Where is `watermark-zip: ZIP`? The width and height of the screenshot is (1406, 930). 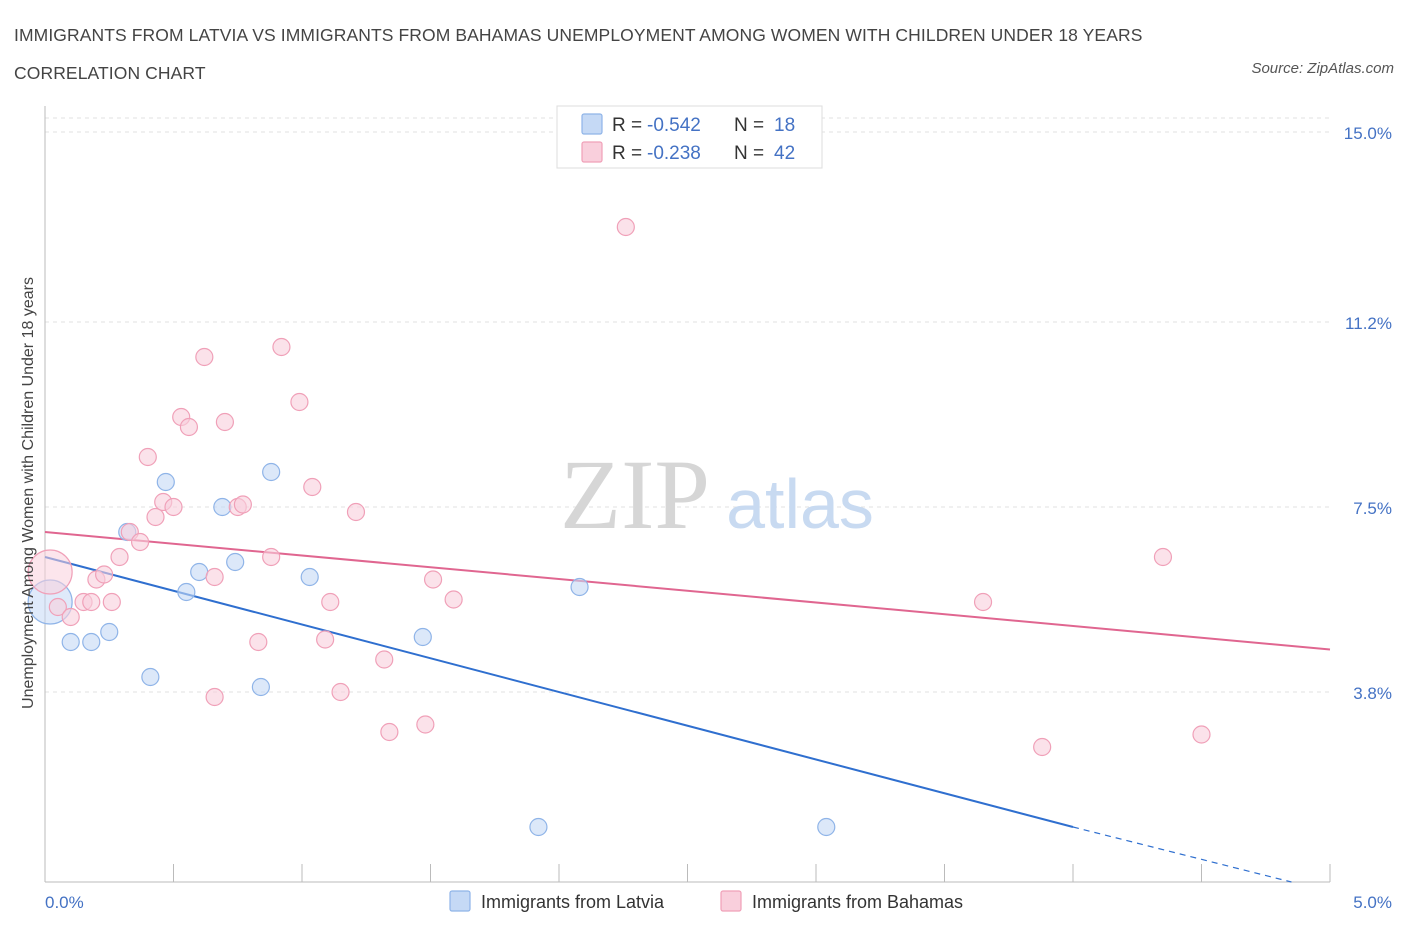 watermark-zip: ZIP is located at coordinates (635, 494).